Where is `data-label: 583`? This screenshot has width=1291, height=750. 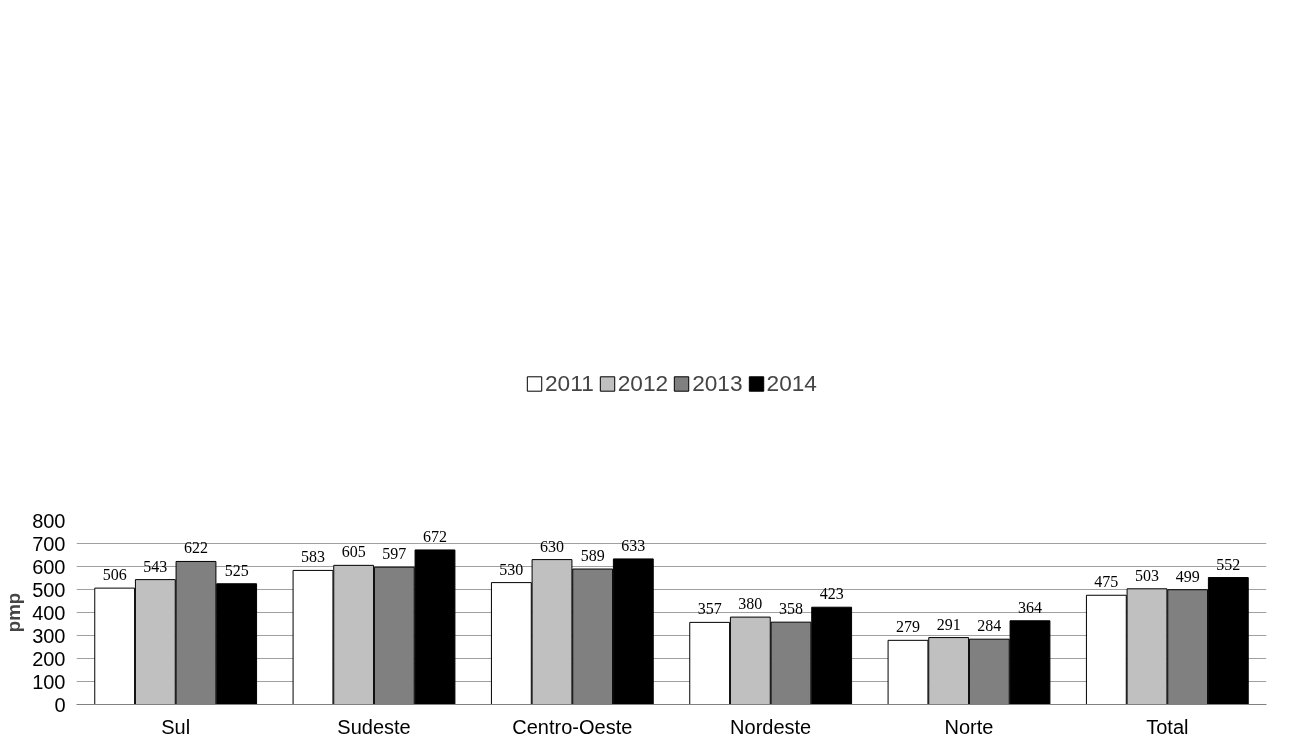 data-label: 583 is located at coordinates (313, 557).